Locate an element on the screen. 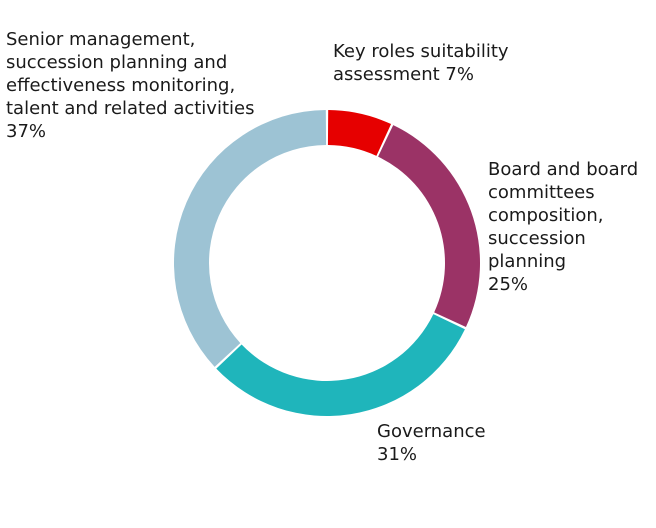 This screenshot has width=656, height=528. slice-governance is located at coordinates (340, 365).